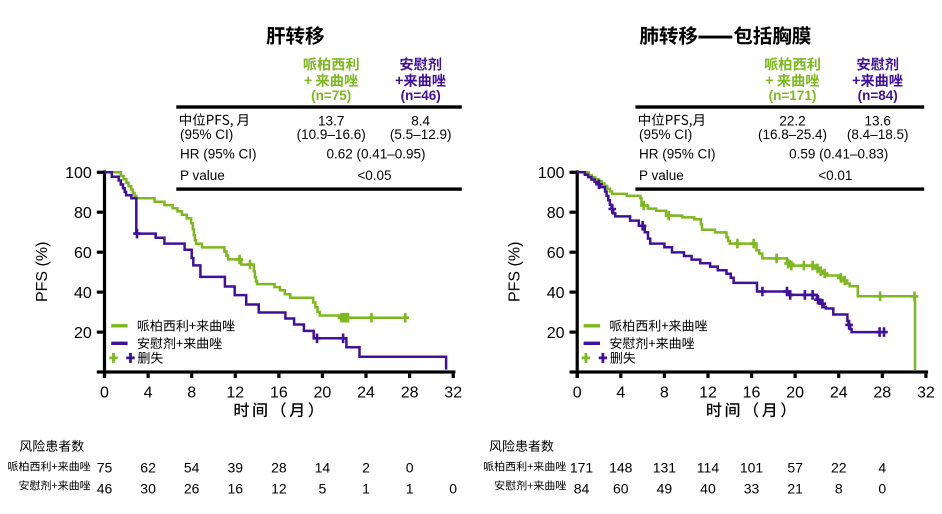  Describe the element at coordinates (105, 488) in the screenshot. I see `svg-text: 46` at that location.